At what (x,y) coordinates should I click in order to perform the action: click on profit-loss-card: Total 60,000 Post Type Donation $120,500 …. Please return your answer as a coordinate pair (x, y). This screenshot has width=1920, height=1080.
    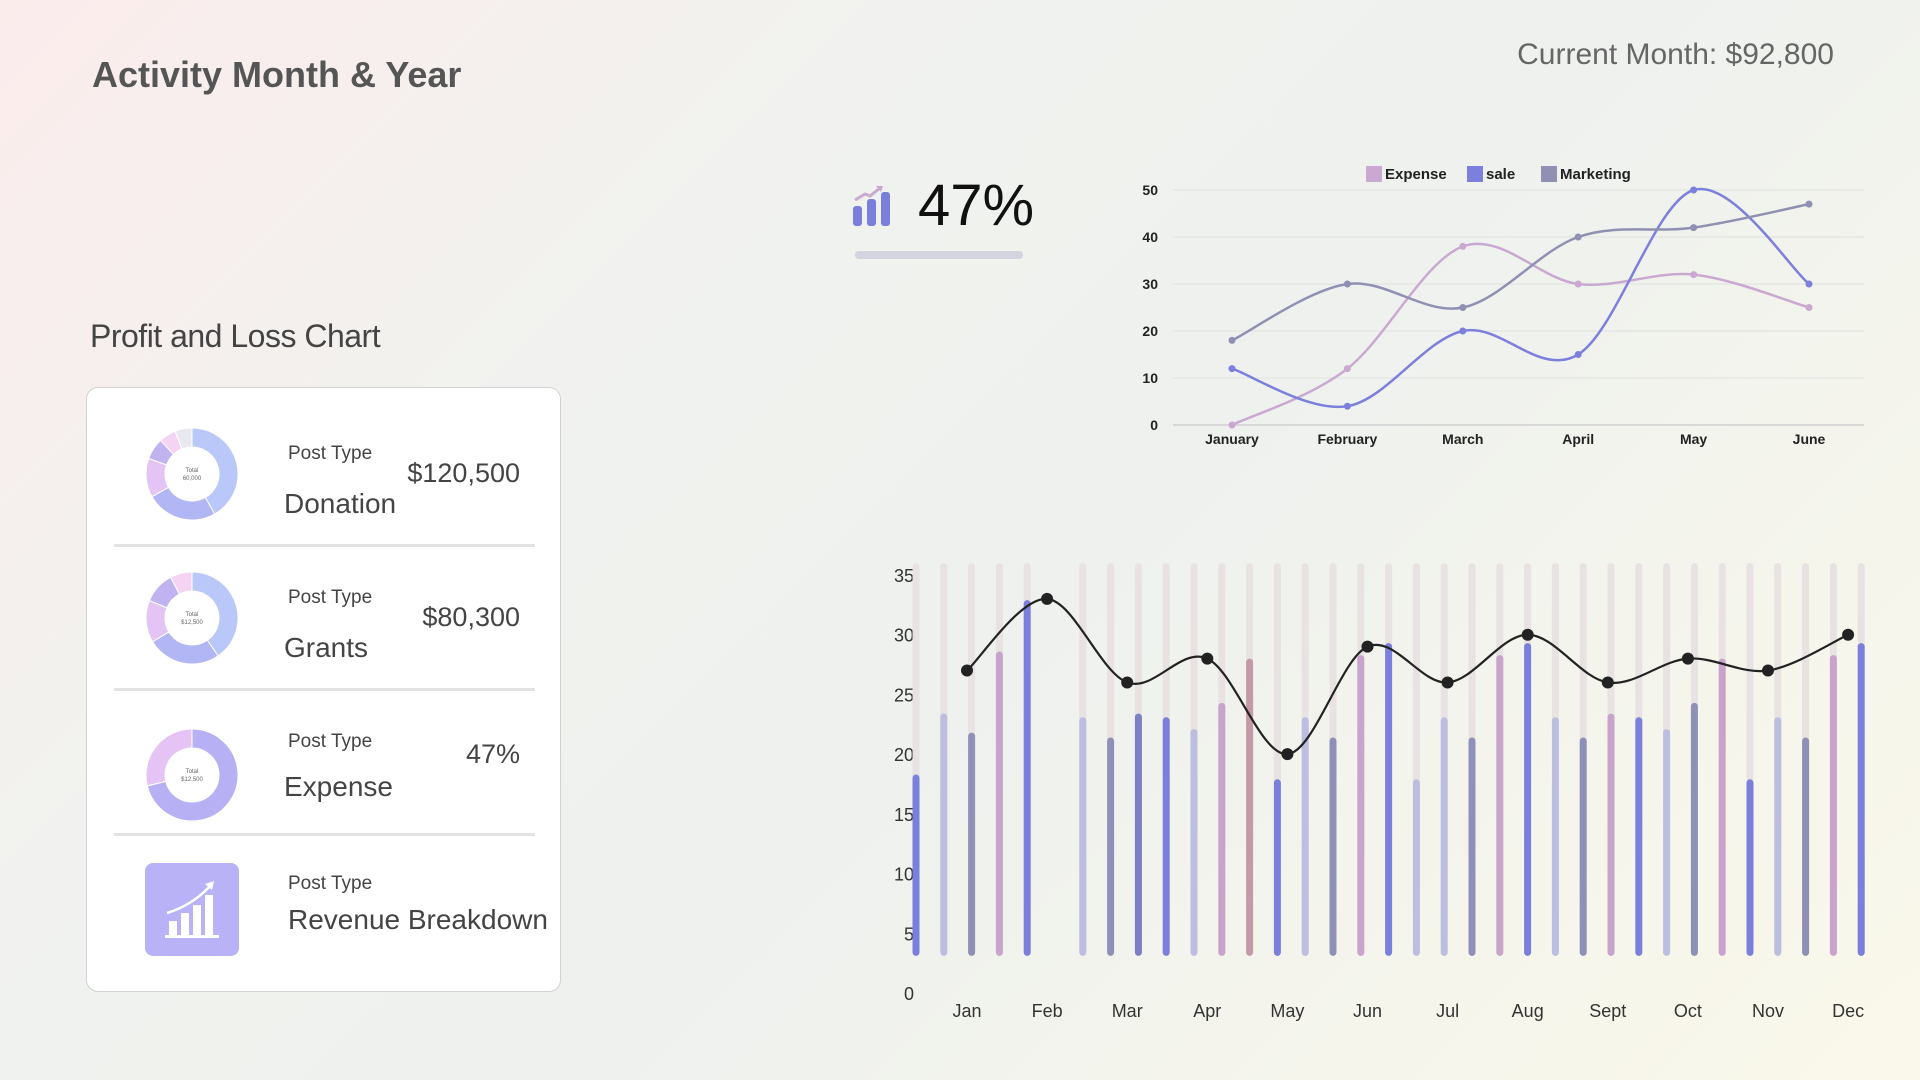
    Looking at the image, I should click on (323, 689).